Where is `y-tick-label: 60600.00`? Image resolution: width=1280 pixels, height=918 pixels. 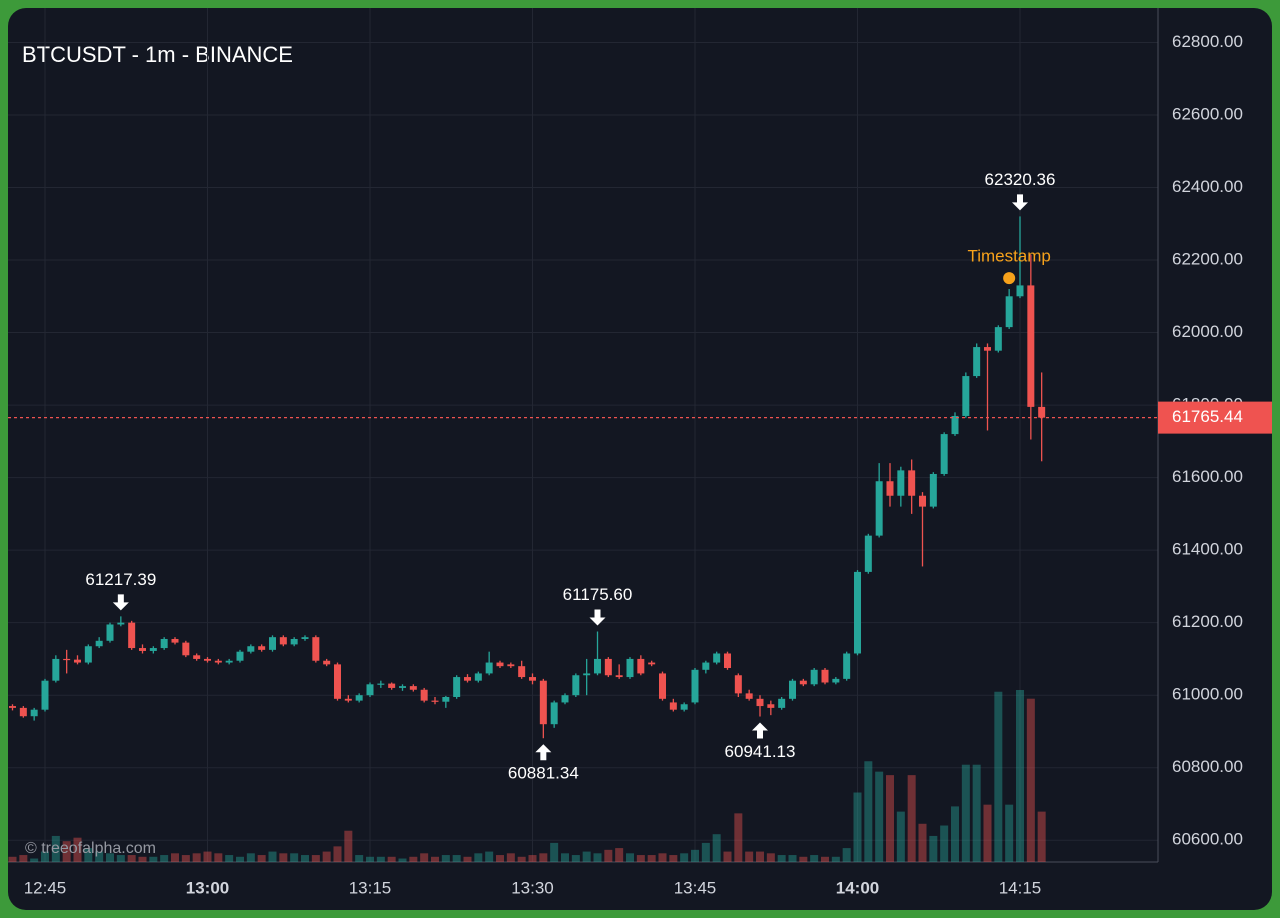
y-tick-label: 60600.00 is located at coordinates (1207, 839).